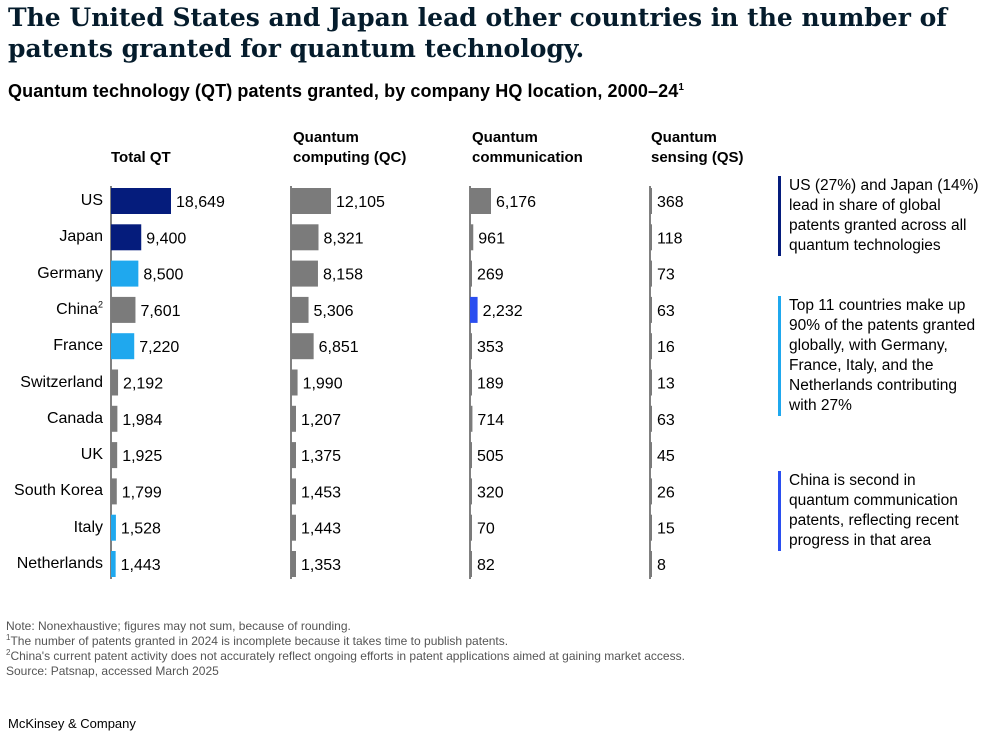 This screenshot has width=985, height=745. Describe the element at coordinates (142, 420) in the screenshot. I see `bar-value-label: 1,984` at that location.